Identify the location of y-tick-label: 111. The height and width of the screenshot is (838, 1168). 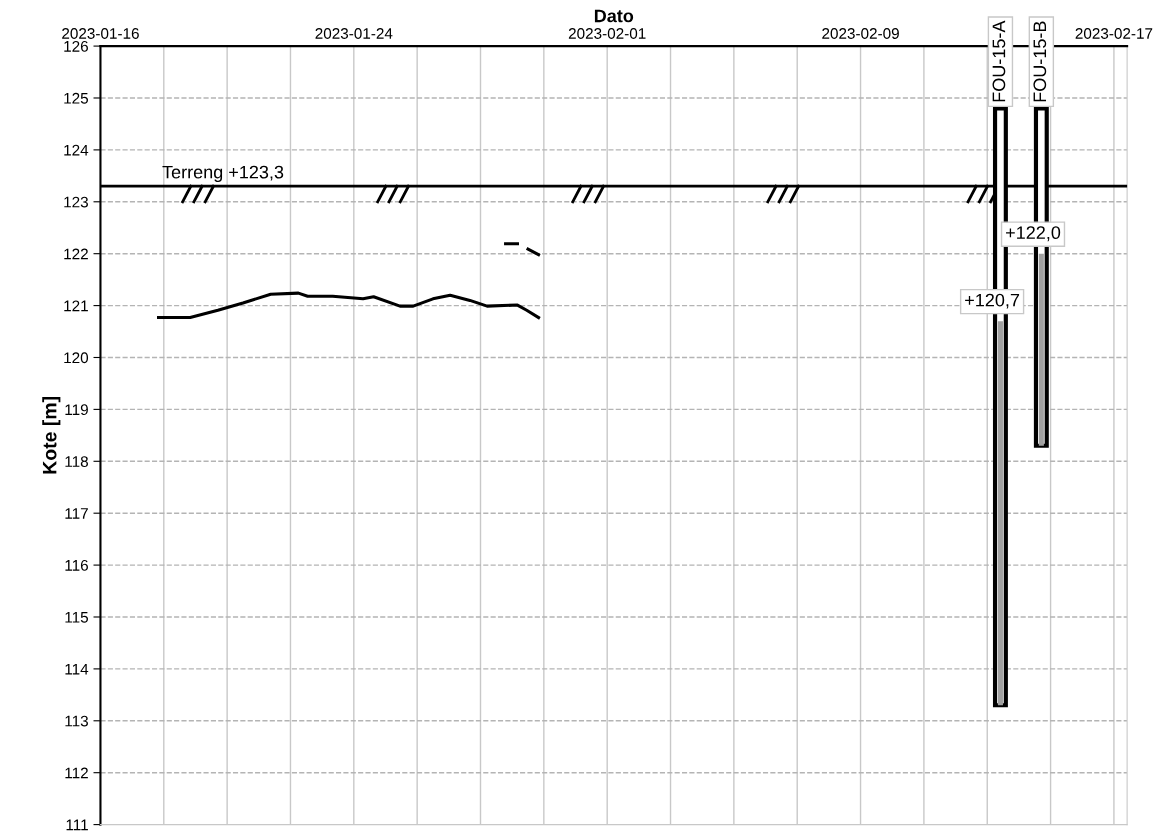
(77, 825).